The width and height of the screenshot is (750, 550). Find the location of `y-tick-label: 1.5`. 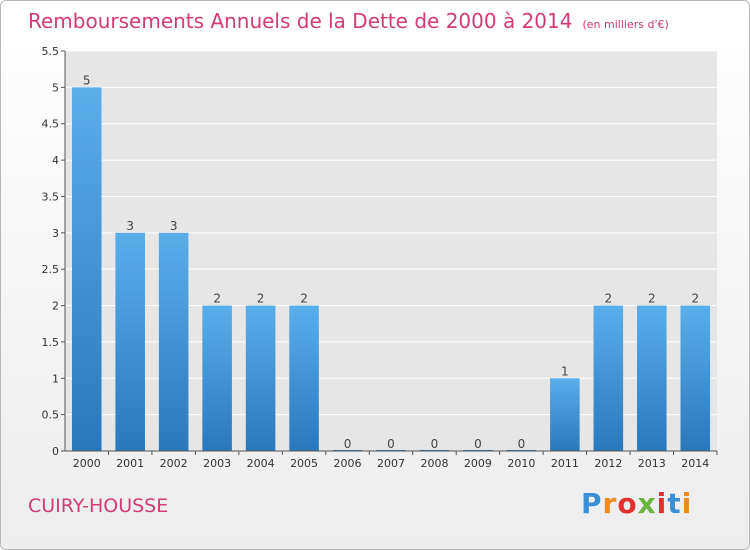

y-tick-label: 1.5 is located at coordinates (51, 342).